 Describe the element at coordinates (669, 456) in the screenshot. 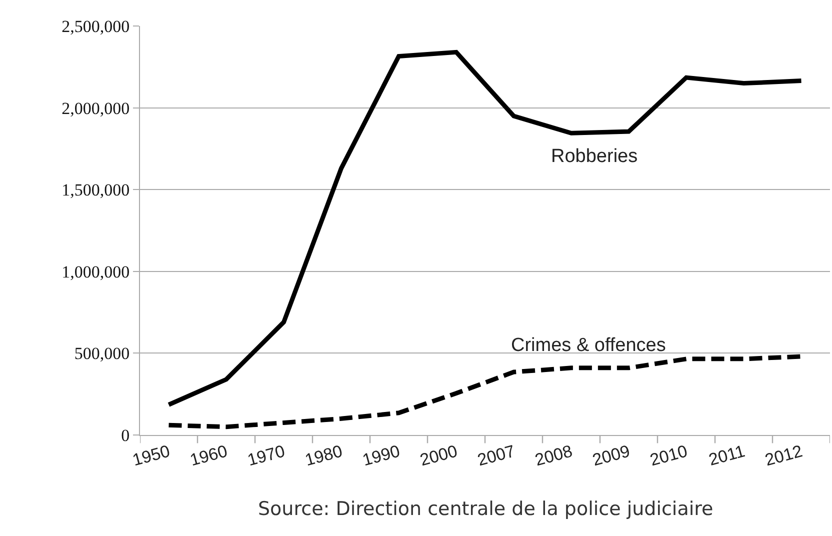

I see `x-tick-label: 2010` at that location.